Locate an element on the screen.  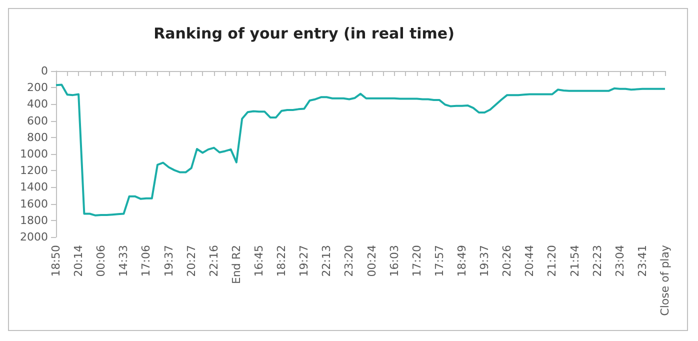
x-tick-label: 21:20 is located at coordinates (552, 261).